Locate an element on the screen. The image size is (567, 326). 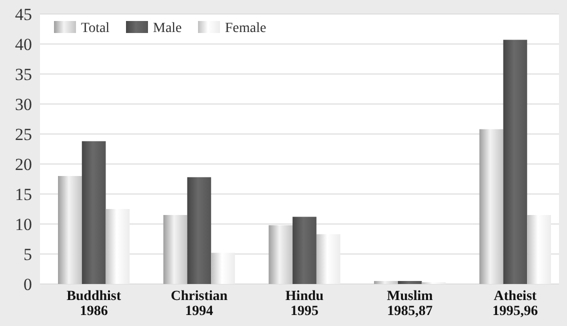
x-tick-label: Christian 1994 is located at coordinates (199, 304).